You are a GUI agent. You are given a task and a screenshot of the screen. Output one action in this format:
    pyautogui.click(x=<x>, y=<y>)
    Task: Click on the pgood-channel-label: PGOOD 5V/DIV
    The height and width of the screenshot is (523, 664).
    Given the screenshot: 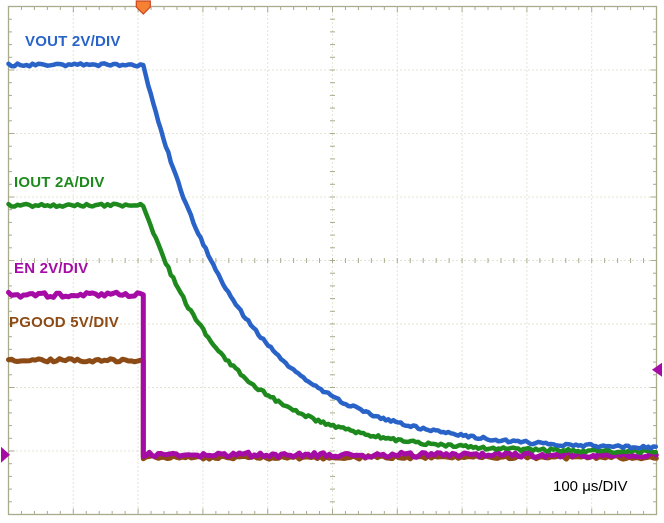 What is the action you would take?
    pyautogui.click(x=64, y=322)
    